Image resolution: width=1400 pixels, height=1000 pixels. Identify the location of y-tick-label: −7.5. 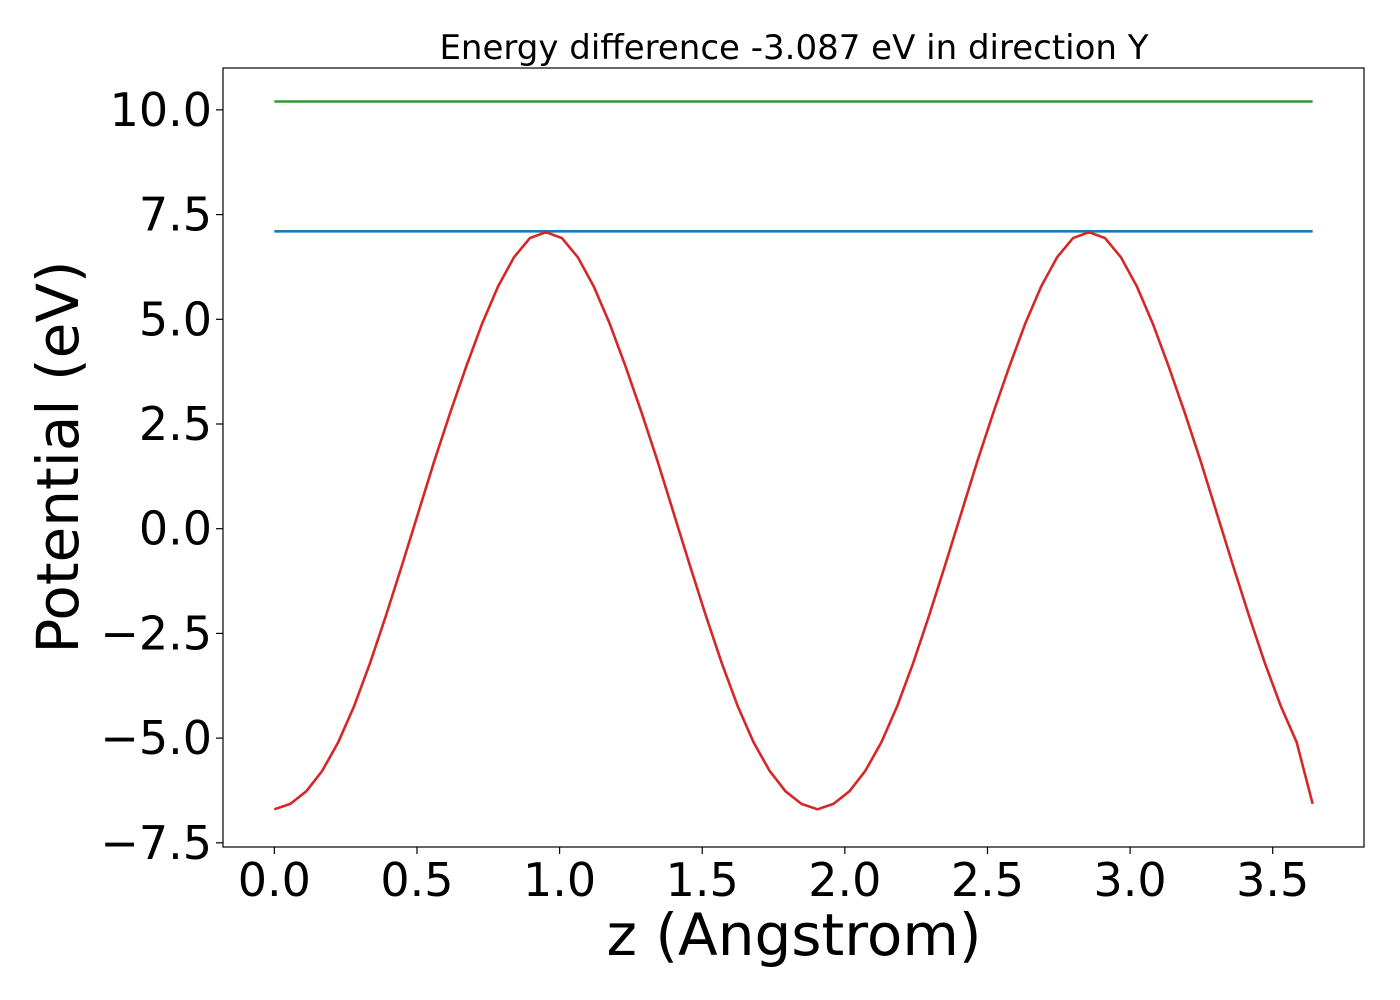
(156, 843).